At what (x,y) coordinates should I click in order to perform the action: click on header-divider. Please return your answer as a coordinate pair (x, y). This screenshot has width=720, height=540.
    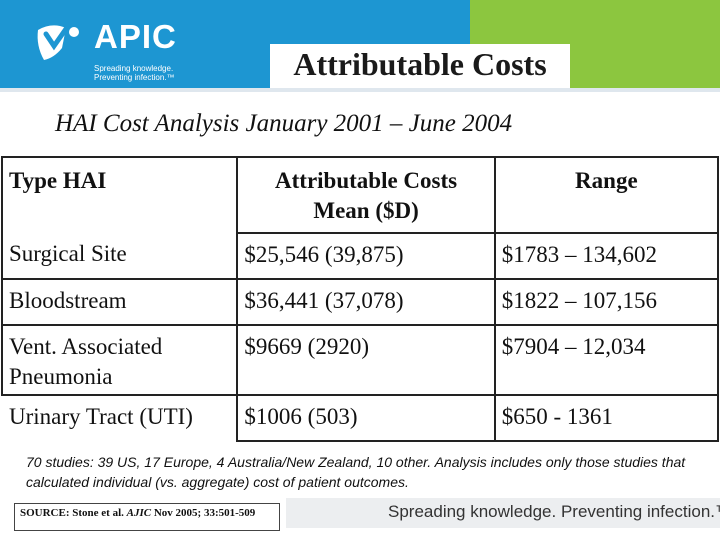
    Looking at the image, I should click on (360, 90).